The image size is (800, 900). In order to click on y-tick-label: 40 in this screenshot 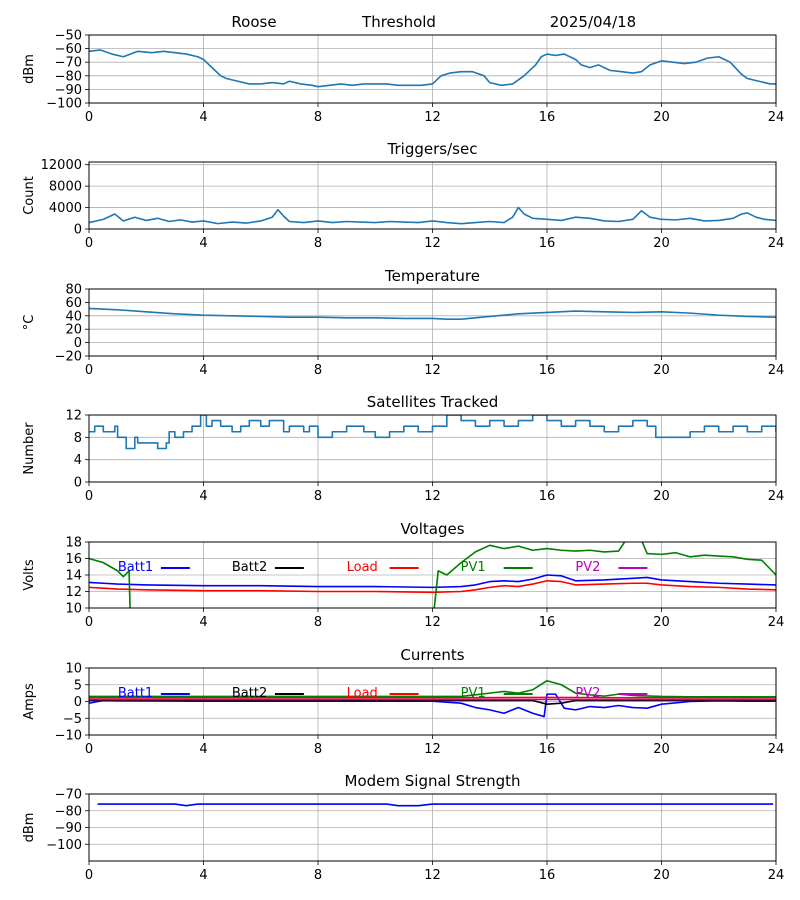, I will do `click(73, 316)`.